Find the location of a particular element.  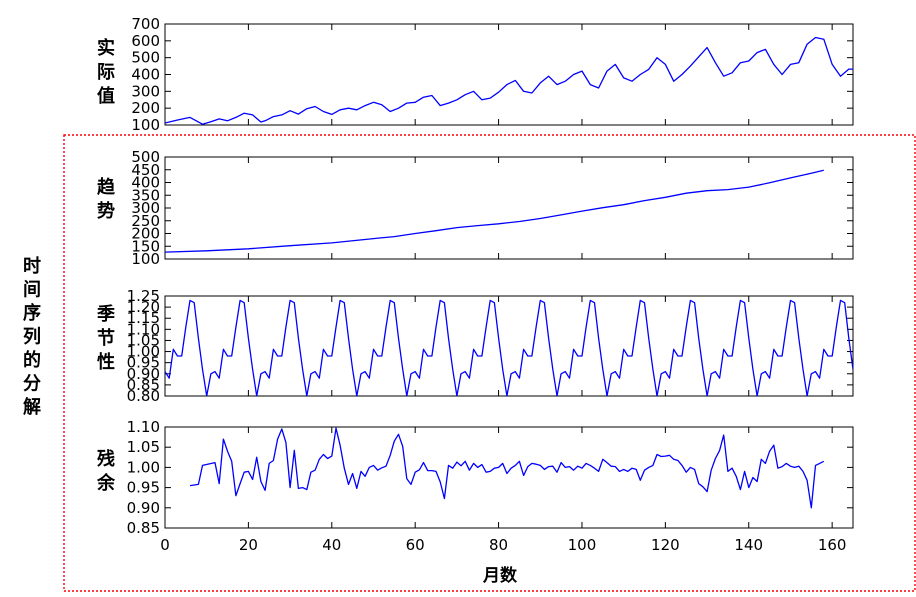

panel-label-observed: 实际值 is located at coordinates (106, 72).